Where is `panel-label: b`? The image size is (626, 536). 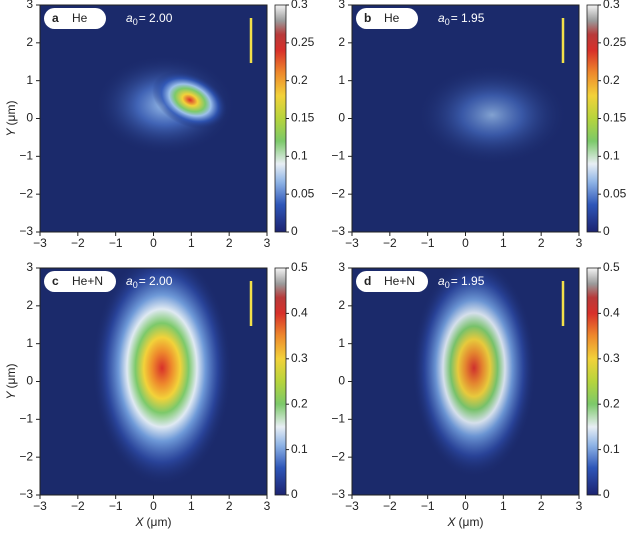
panel-label: b is located at coordinates (367, 18).